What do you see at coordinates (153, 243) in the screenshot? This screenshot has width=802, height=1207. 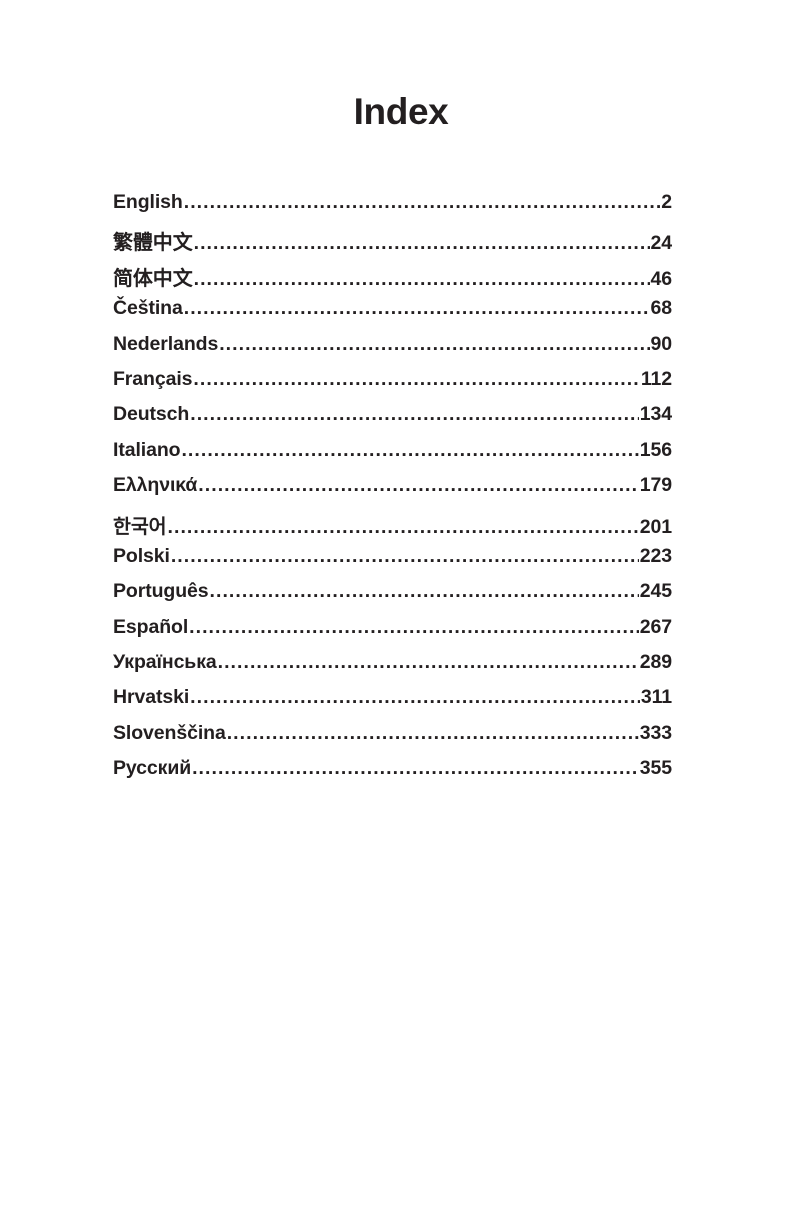 I see `toc-entry-label: 繁體中文` at bounding box center [153, 243].